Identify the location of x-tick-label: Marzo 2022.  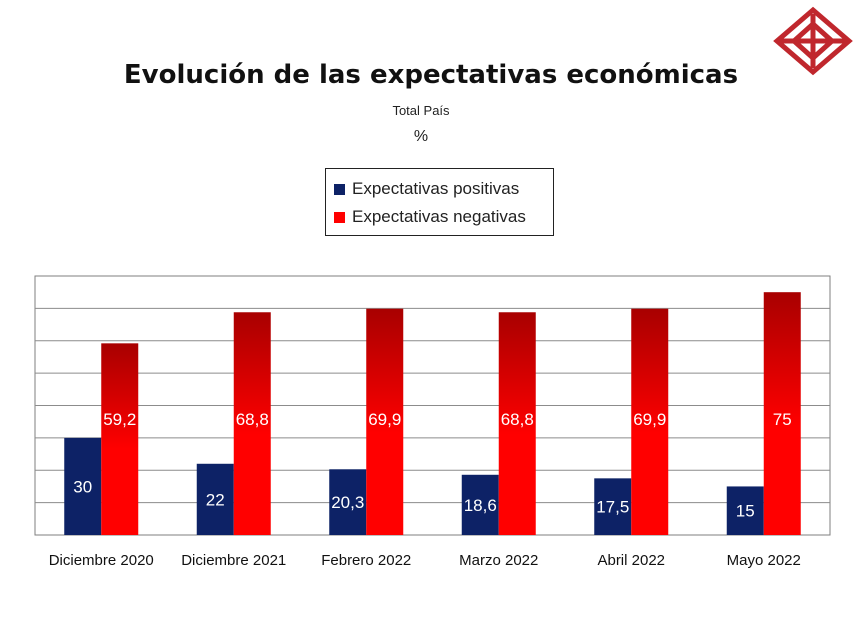
(498, 560).